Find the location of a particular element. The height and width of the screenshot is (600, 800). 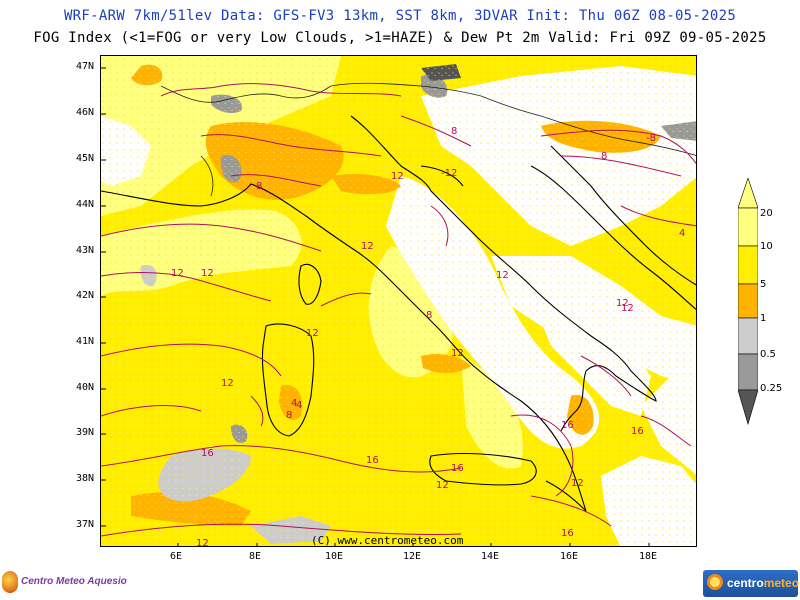

right-logo-text: centrometeo is located at coordinates (763, 583).